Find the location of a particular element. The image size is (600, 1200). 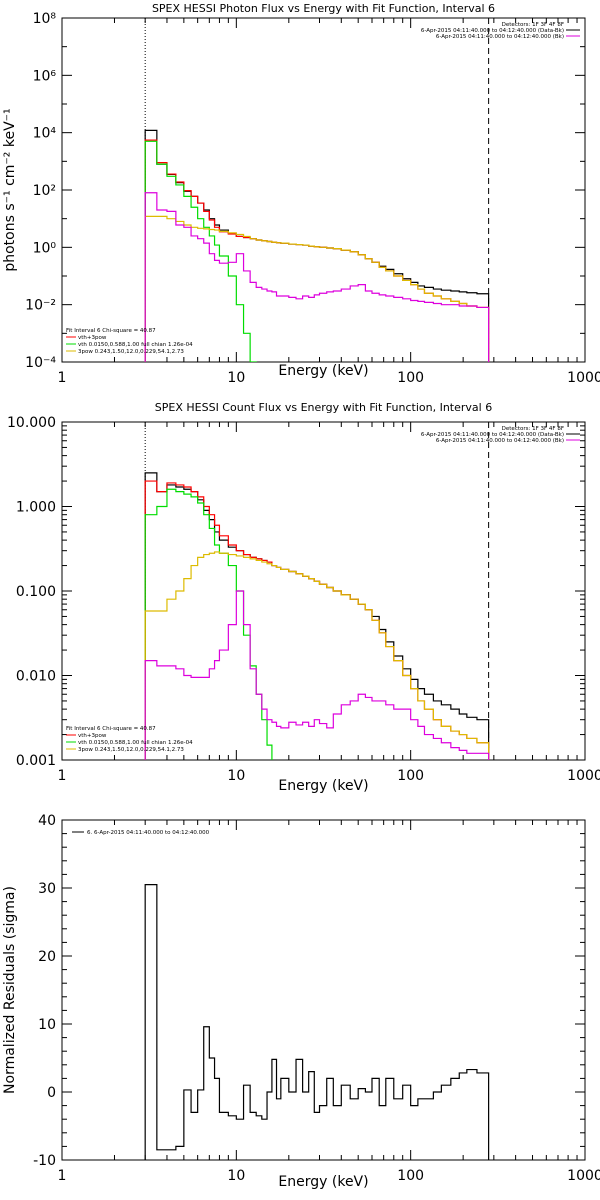

y-tick-label: 10⁰ is located at coordinates (45, 248).